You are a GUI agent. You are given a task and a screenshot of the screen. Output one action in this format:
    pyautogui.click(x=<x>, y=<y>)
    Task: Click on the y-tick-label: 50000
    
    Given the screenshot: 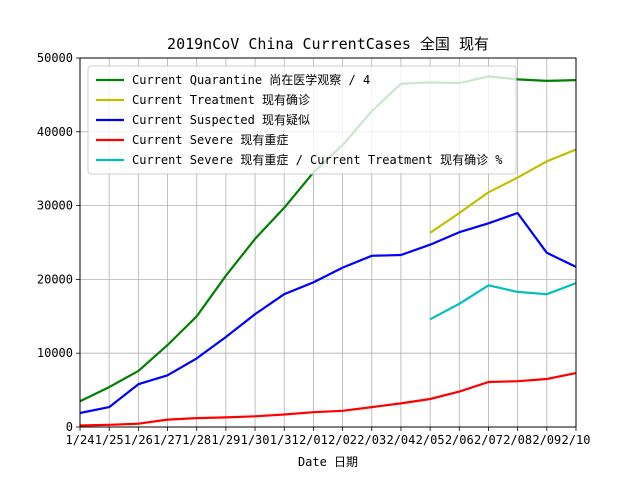 What is the action you would take?
    pyautogui.click(x=55, y=58)
    